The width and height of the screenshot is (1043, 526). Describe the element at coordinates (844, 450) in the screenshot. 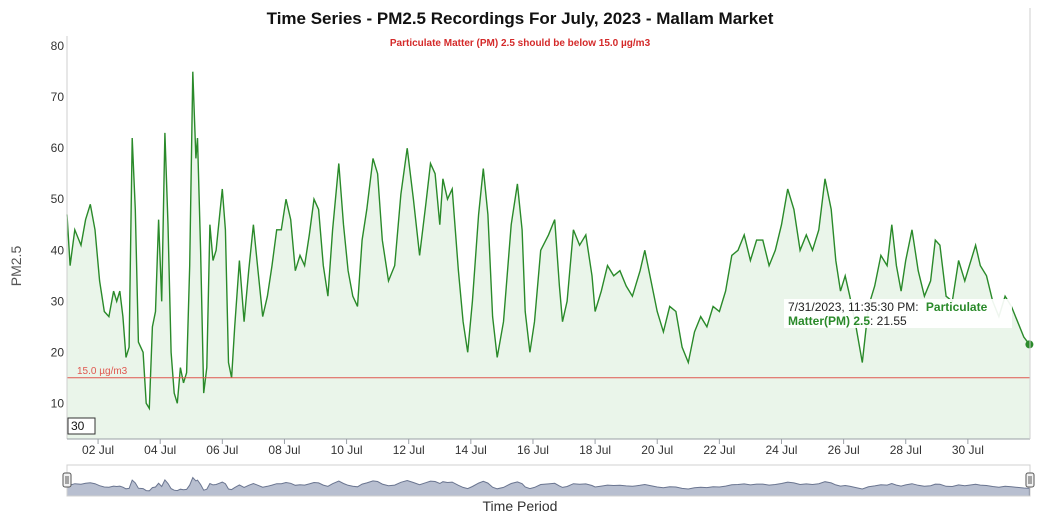

I see `x-tick-label: 26 Jul` at that location.